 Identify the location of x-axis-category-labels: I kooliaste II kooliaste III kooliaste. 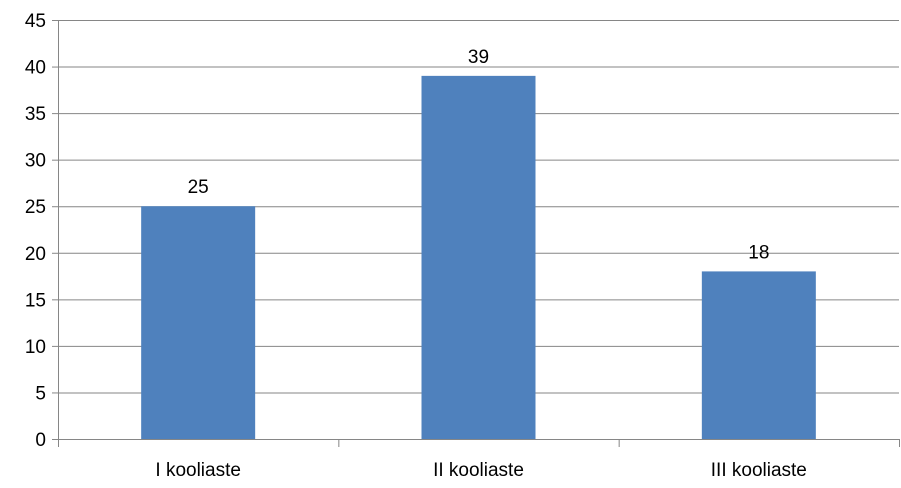
(480, 470).